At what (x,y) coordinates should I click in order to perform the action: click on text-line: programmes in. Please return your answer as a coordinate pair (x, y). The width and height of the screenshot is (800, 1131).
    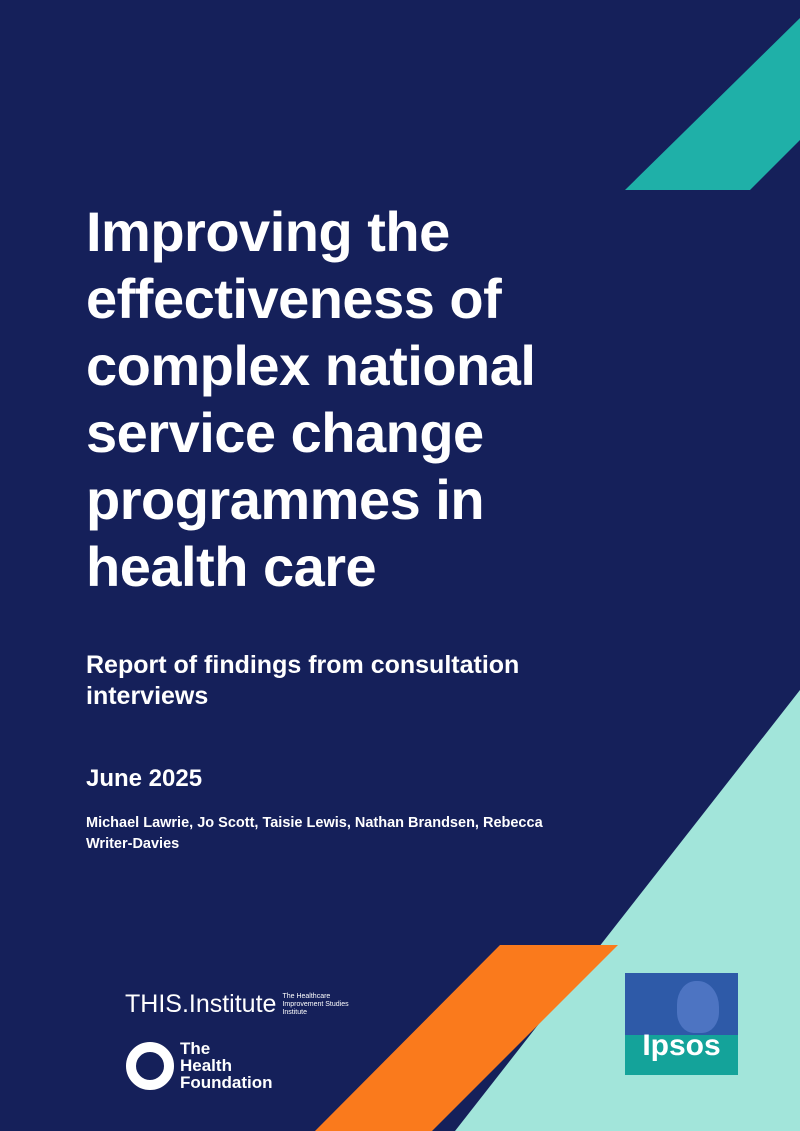
    Looking at the image, I should click on (285, 499).